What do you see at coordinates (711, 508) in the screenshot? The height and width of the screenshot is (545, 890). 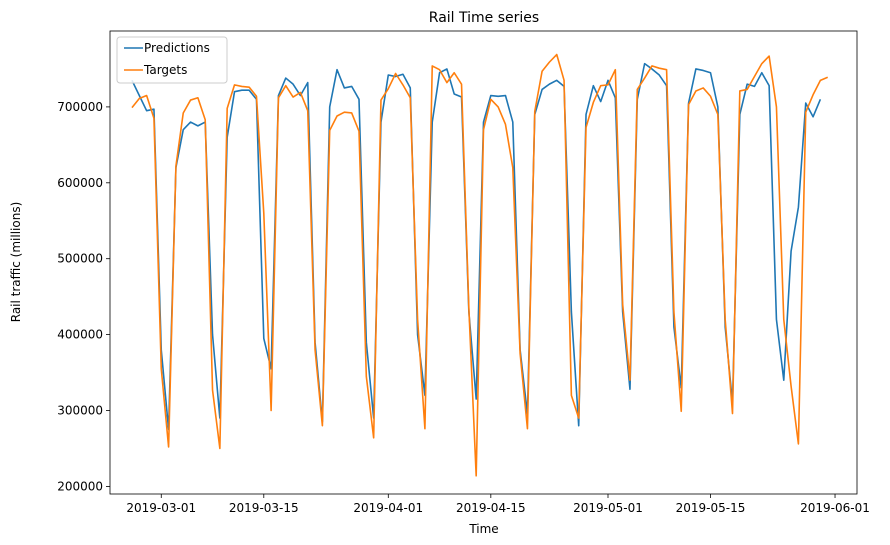 I see `x-tick-label: 2019-05-15` at bounding box center [711, 508].